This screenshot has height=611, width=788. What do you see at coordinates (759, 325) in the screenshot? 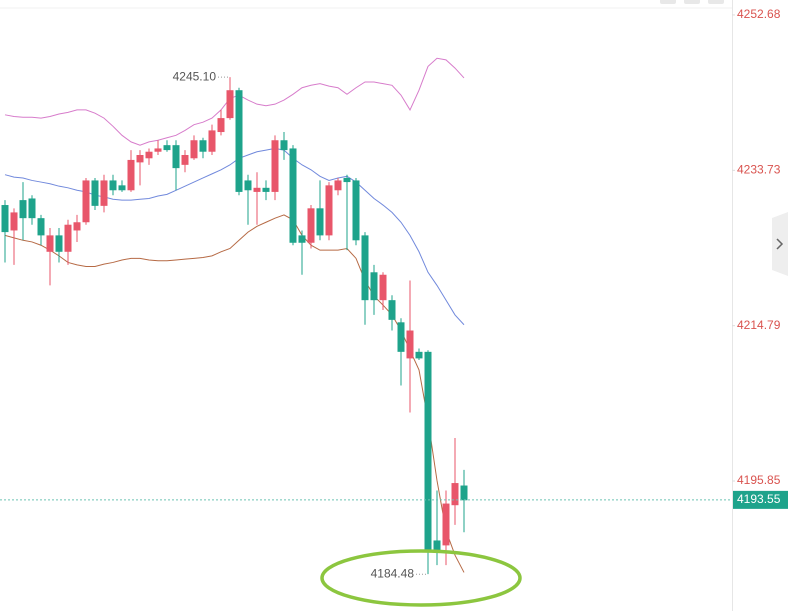
I see `y-tick-label: 4214.79` at bounding box center [759, 325].